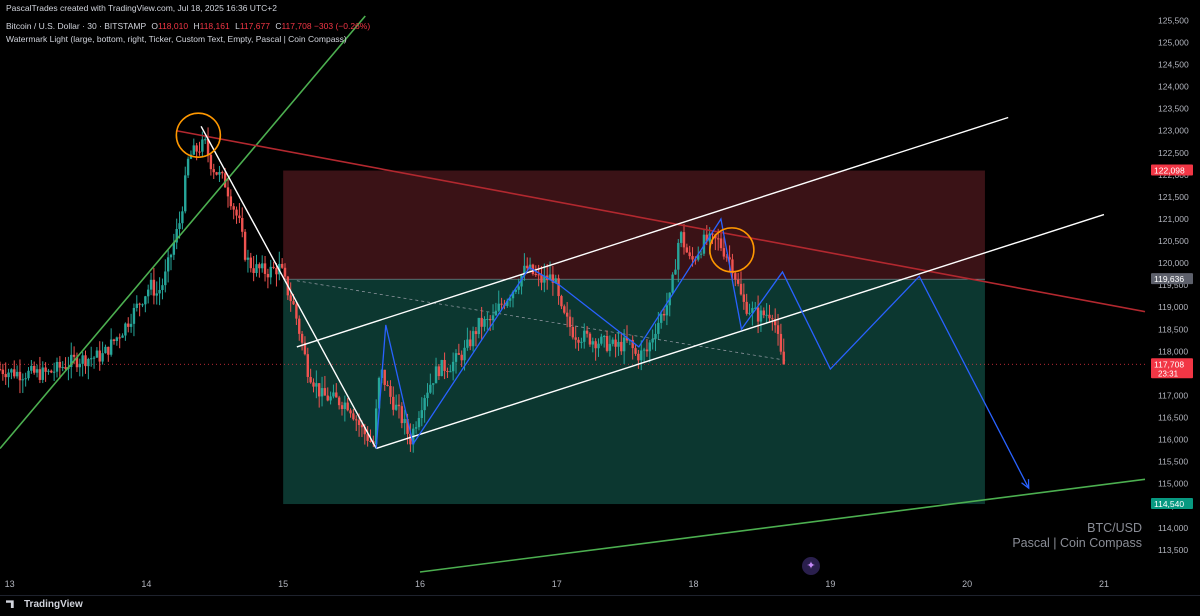  I want to click on y-tick-label: 116,000, so click(1173, 440).